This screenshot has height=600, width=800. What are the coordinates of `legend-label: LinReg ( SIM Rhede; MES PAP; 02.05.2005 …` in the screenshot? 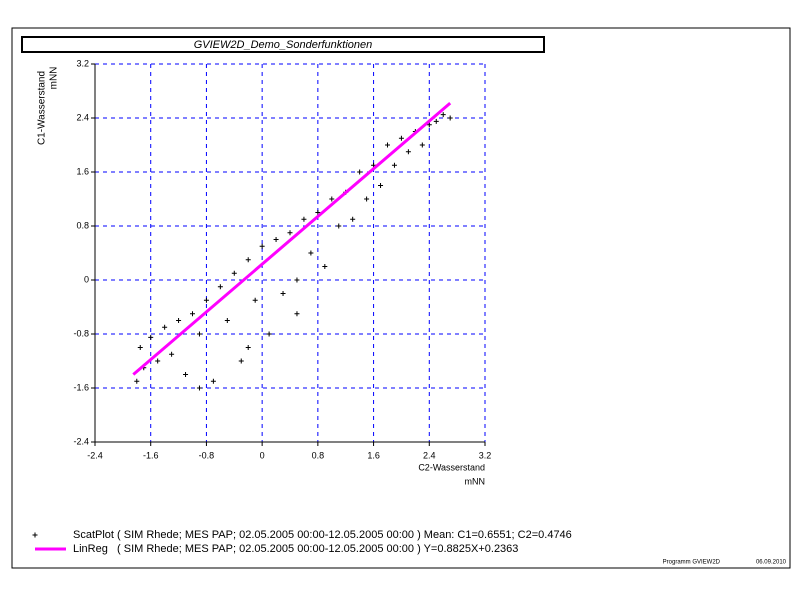 It's located at (295, 549).